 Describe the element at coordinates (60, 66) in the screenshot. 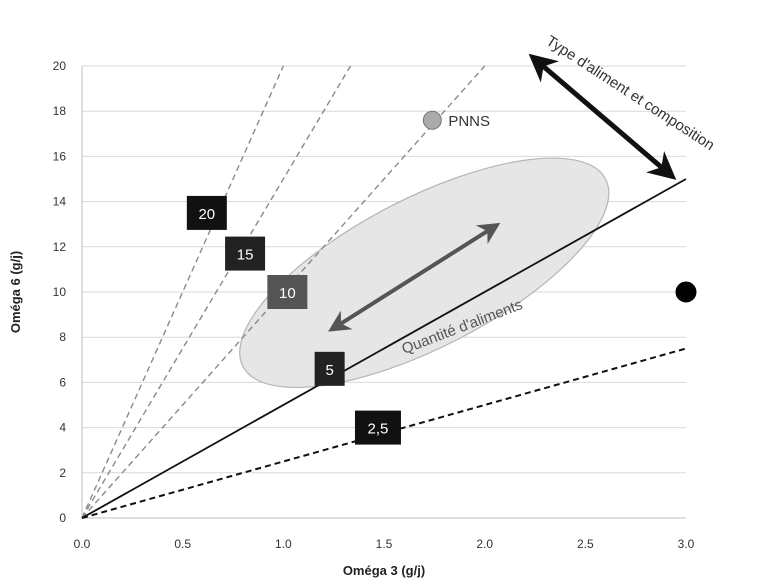

I see `y-tick-label: 20` at that location.